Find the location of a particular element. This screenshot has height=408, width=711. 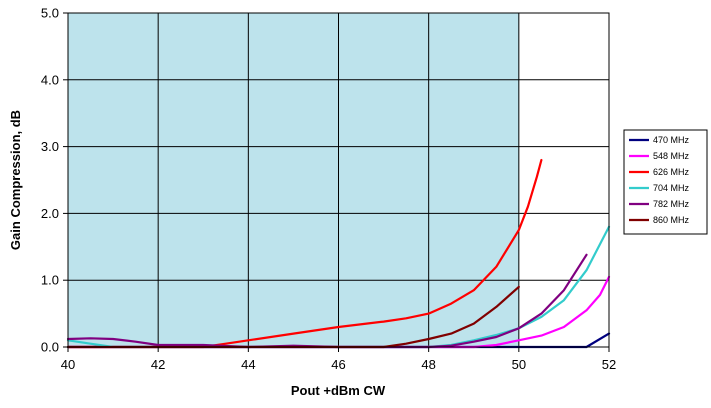

y-tick-label: 4.0 is located at coordinates (50, 79).